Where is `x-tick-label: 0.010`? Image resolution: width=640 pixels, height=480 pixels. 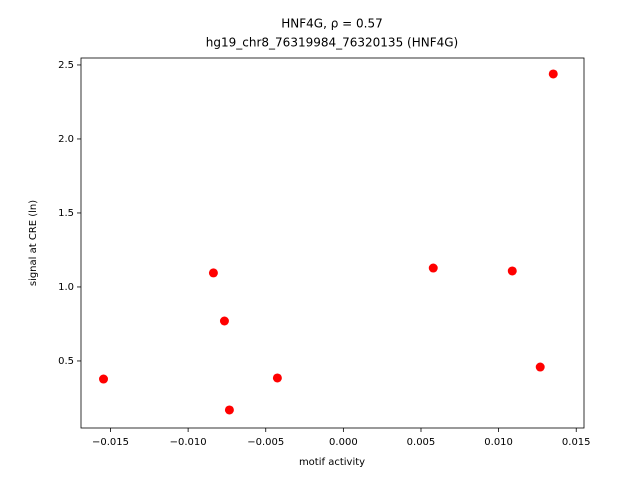
x-tick-label: 0.010 is located at coordinates (498, 442).